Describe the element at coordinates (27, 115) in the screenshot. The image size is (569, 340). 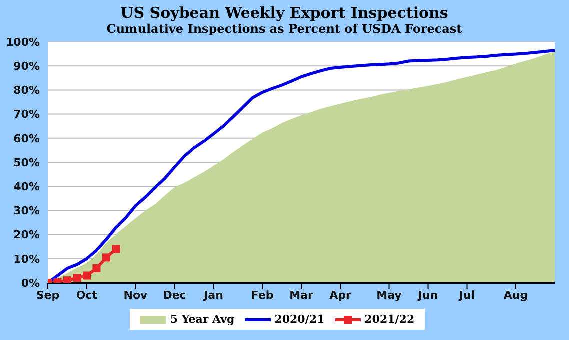
I see `y-tick-label: 70%` at that location.